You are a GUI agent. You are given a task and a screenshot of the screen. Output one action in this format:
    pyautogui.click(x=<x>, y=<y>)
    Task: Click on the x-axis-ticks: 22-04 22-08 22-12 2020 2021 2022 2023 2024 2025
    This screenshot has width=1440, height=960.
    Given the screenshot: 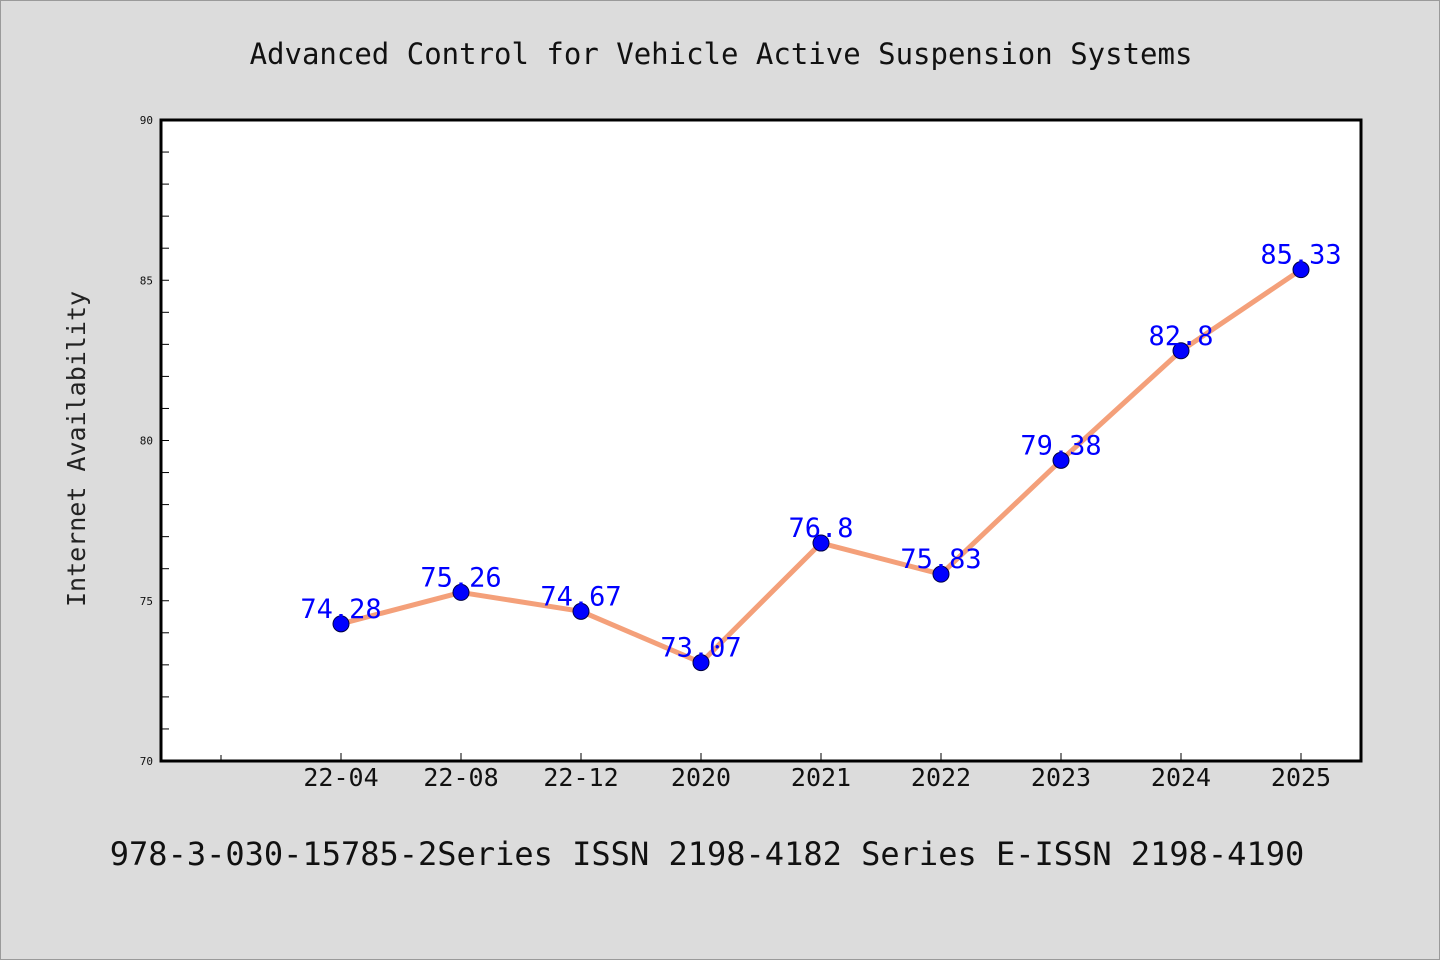 What is the action you would take?
    pyautogui.click(x=775, y=772)
    